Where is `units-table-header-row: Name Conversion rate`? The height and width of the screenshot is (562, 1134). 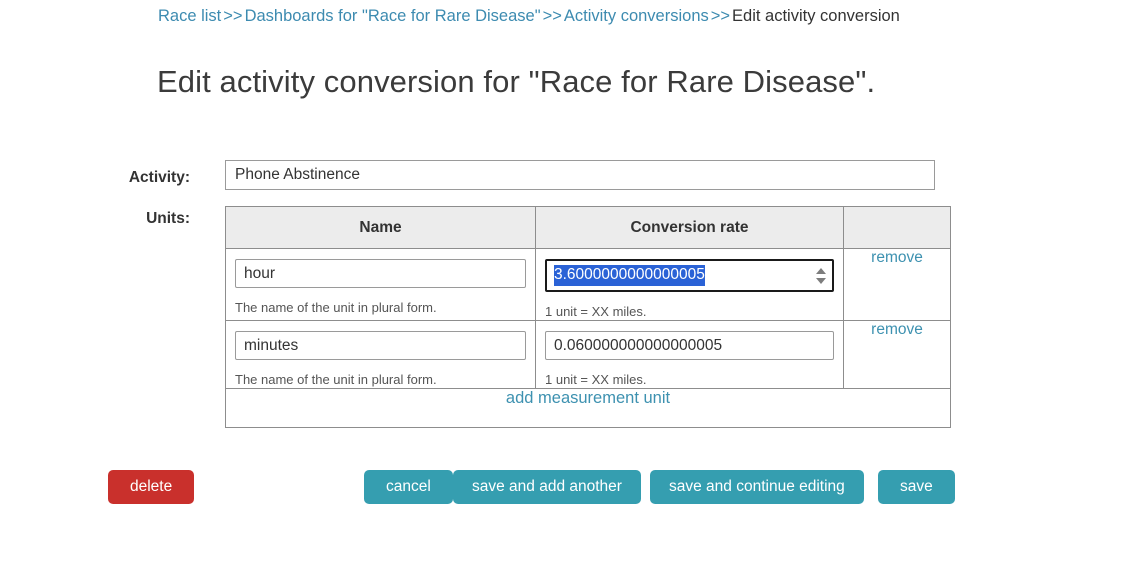
units-table-header-row: Name Conversion rate is located at coordinates (588, 227).